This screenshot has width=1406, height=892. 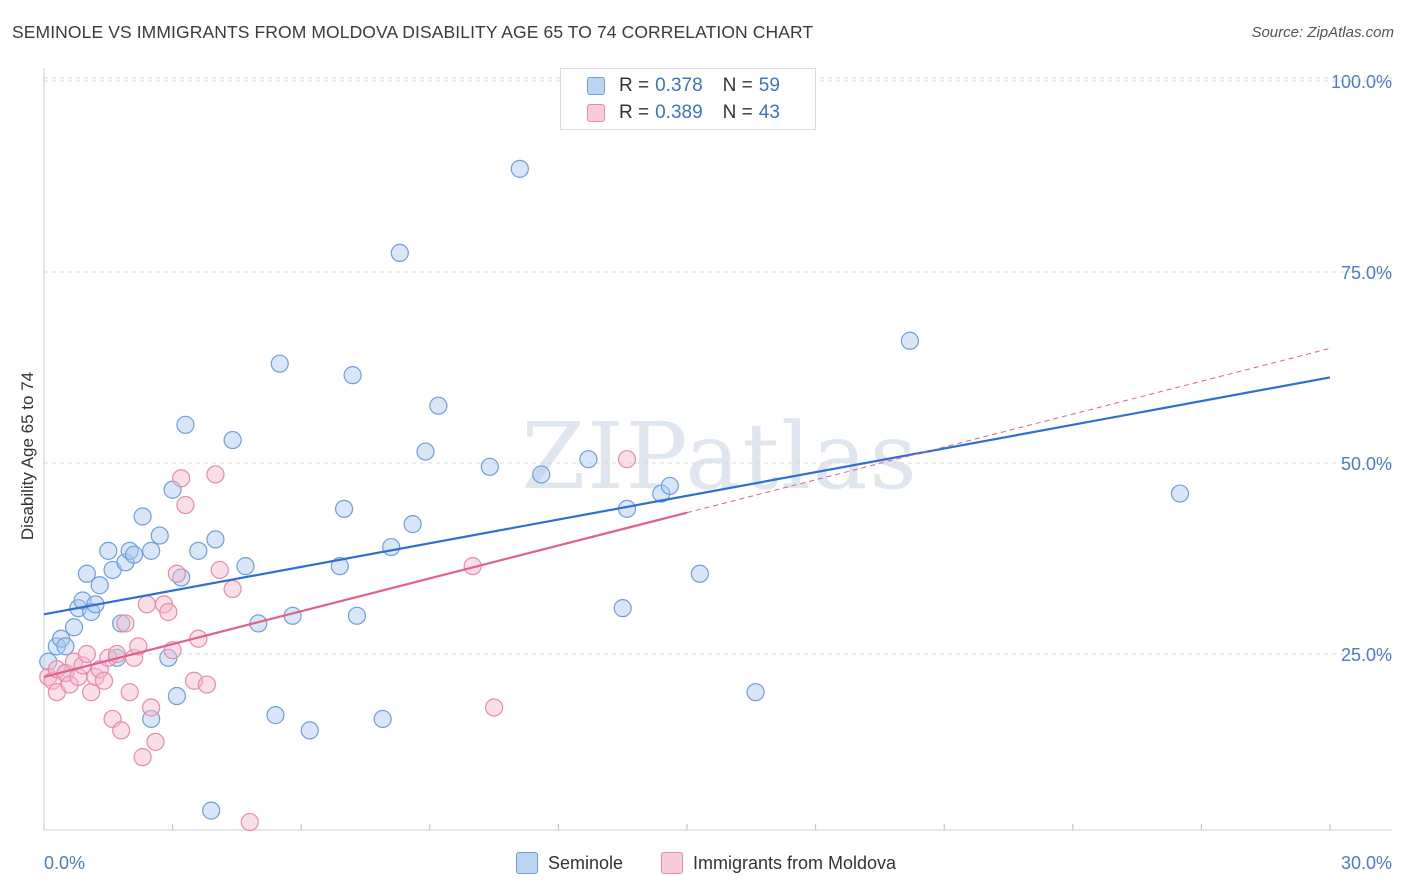 I want to click on moldova-trend-line, so click(x=365, y=594).